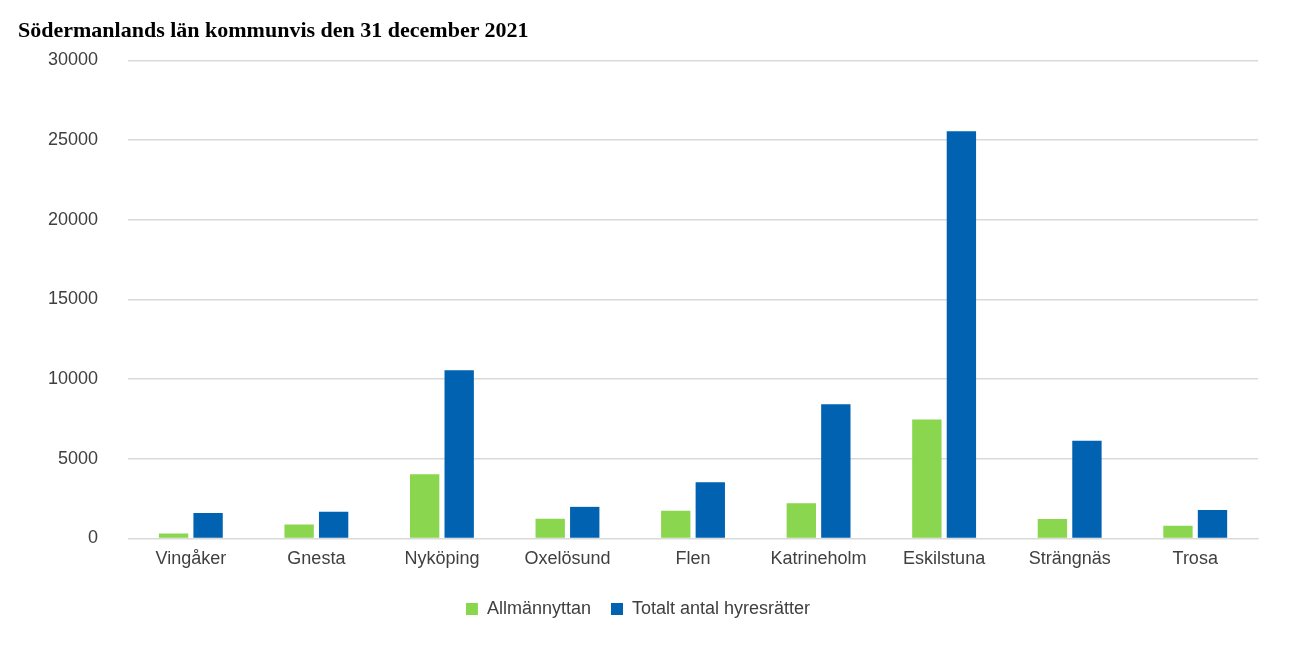 Image resolution: width=1290 pixels, height=649 pixels. What do you see at coordinates (73, 59) in the screenshot?
I see `y-tick-label: 30000` at bounding box center [73, 59].